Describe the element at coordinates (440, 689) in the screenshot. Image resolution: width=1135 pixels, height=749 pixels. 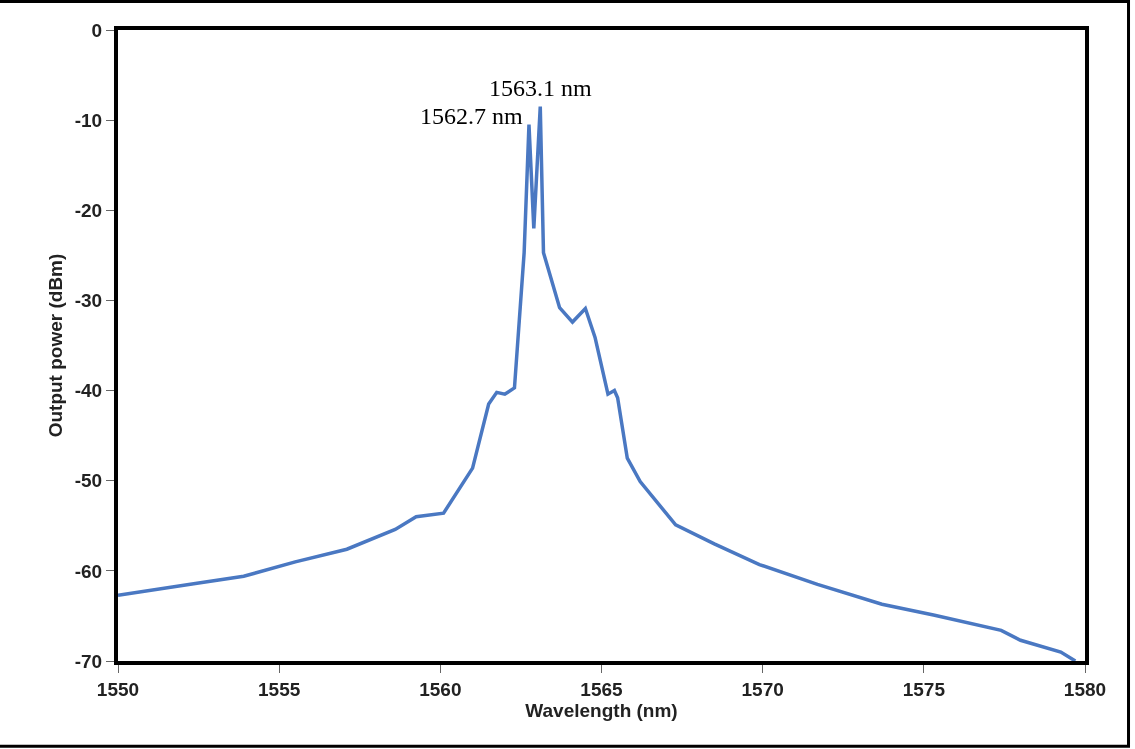
I see `x-tick-label: 1560` at that location.